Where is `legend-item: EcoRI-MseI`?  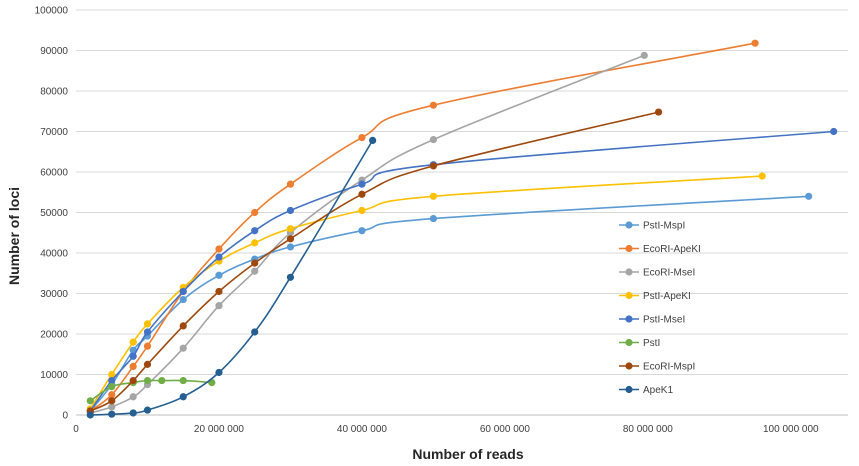 legend-item: EcoRI-MseI is located at coordinates (657, 273).